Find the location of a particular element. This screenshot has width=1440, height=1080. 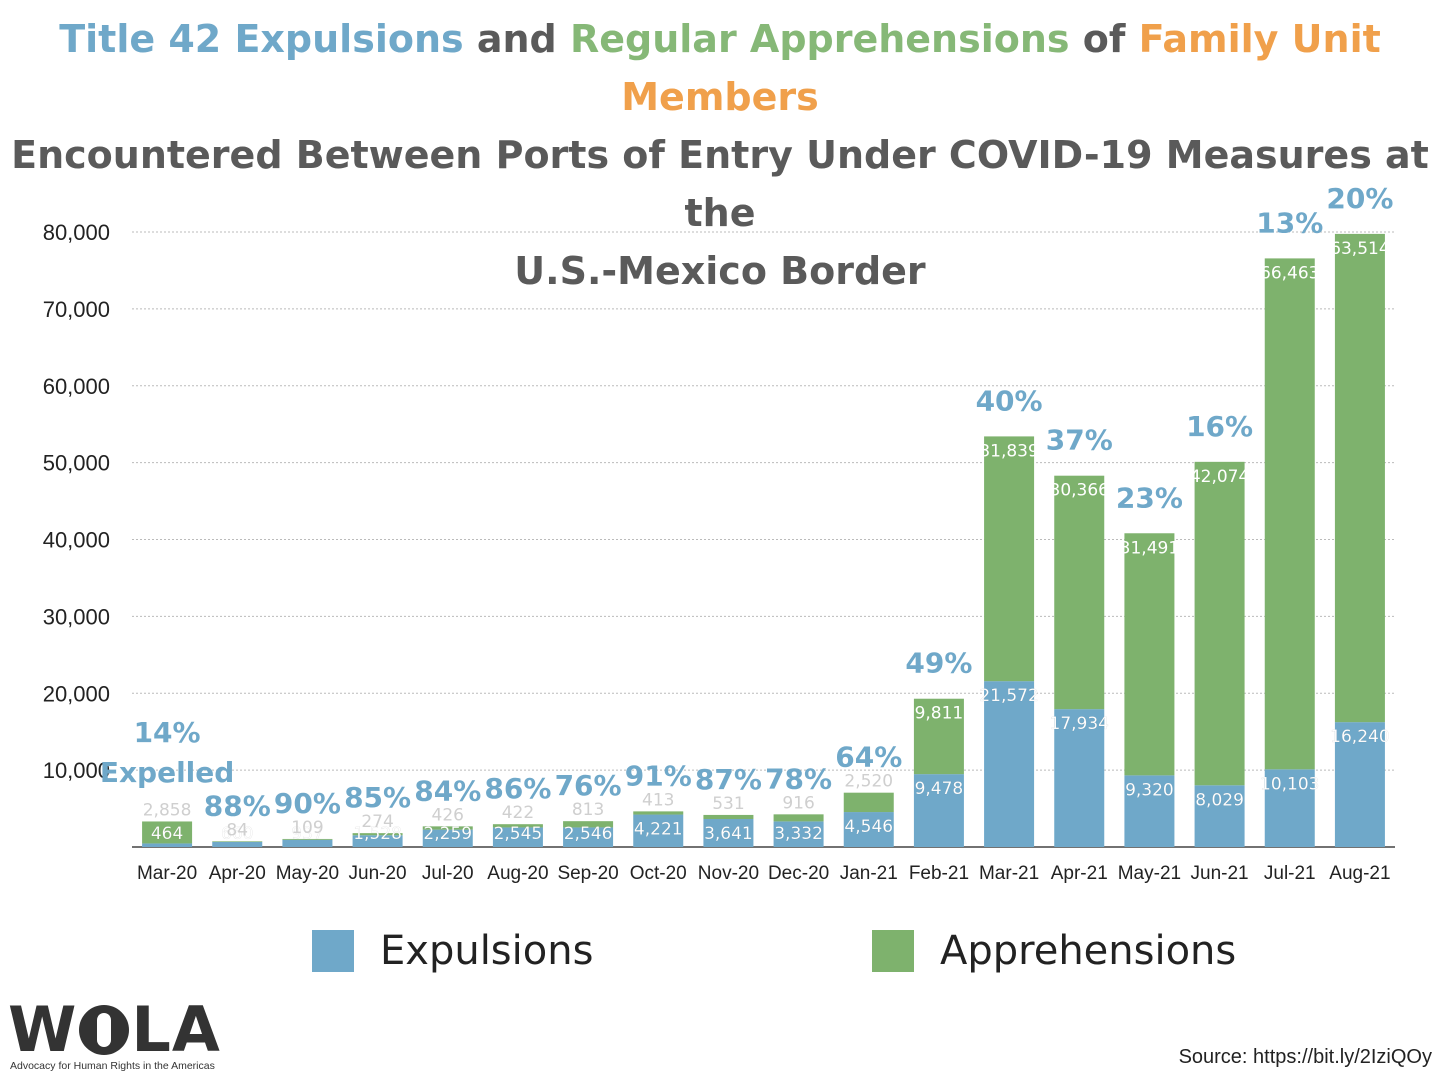

percent-expelled-label: 14% is located at coordinates (167, 732).